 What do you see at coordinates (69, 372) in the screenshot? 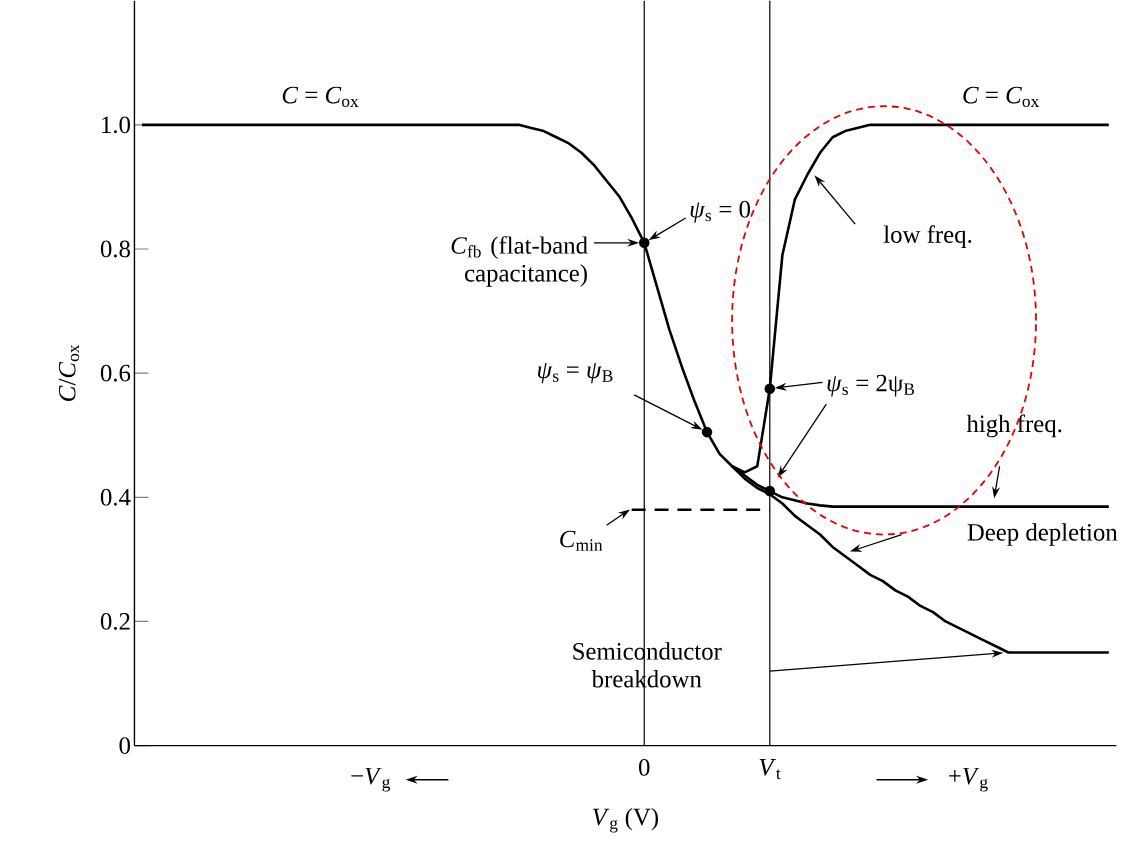
I see `y-axis-title: C/C$_{ox}$` at bounding box center [69, 372].